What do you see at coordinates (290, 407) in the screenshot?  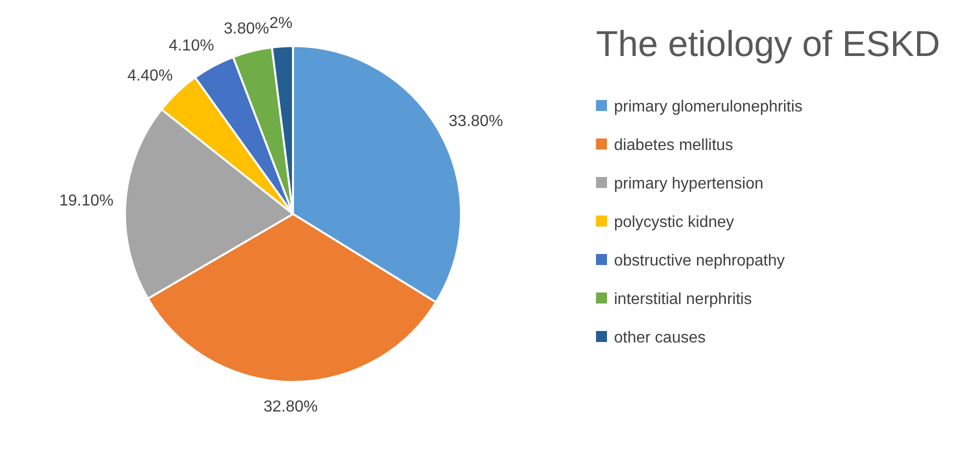 I see `data-label: 32.80%` at bounding box center [290, 407].